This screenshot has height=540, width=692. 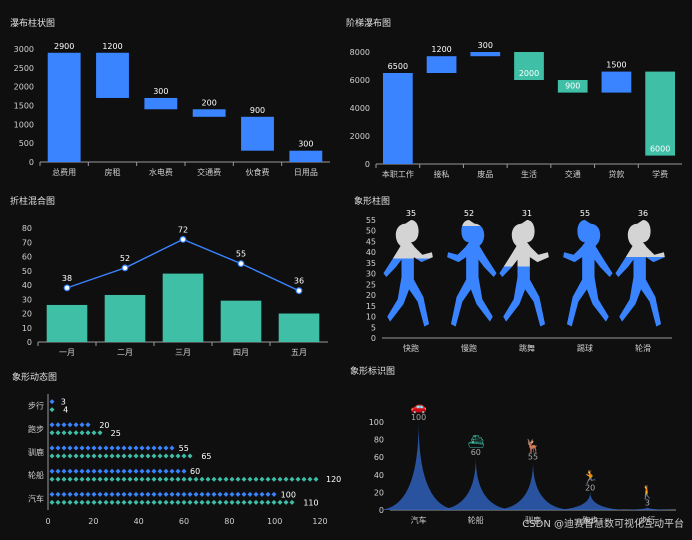 What do you see at coordinates (209, 172) in the screenshot?
I see `x-tick-label: 交通费` at bounding box center [209, 172].